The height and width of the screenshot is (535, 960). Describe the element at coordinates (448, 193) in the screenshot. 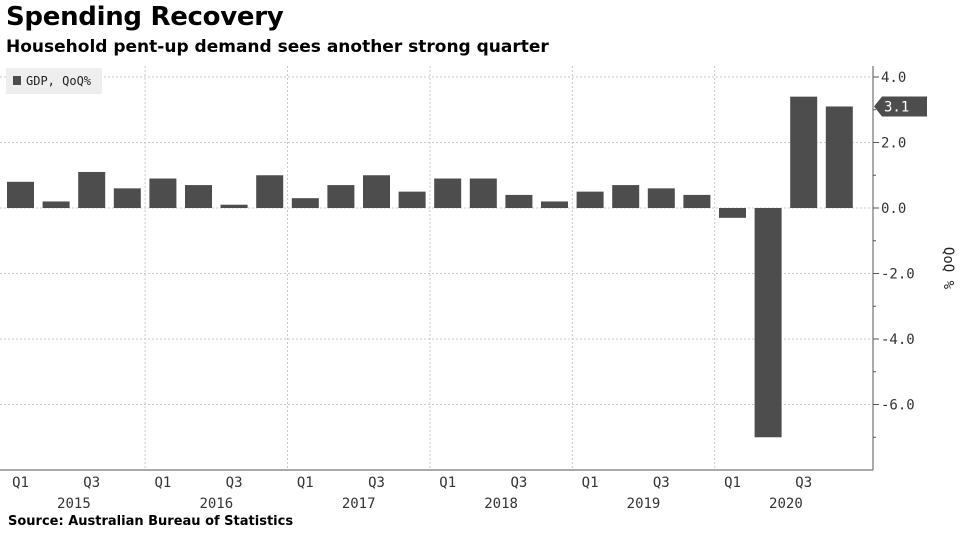

I see `bar-2018-q1` at that location.